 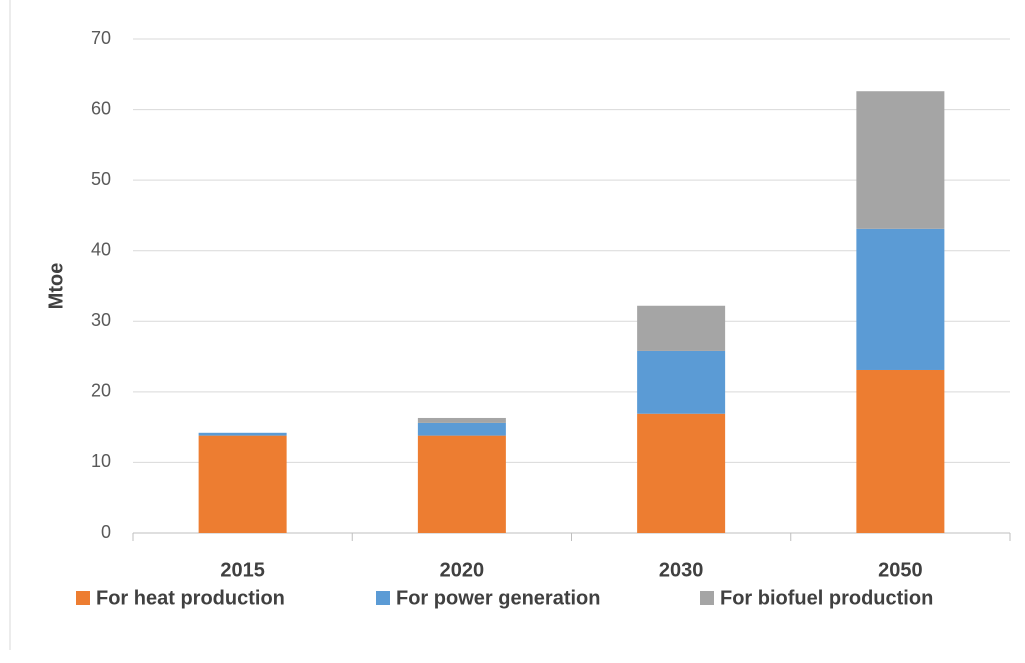 I want to click on legend-label: For biofuel production, so click(x=826, y=598).